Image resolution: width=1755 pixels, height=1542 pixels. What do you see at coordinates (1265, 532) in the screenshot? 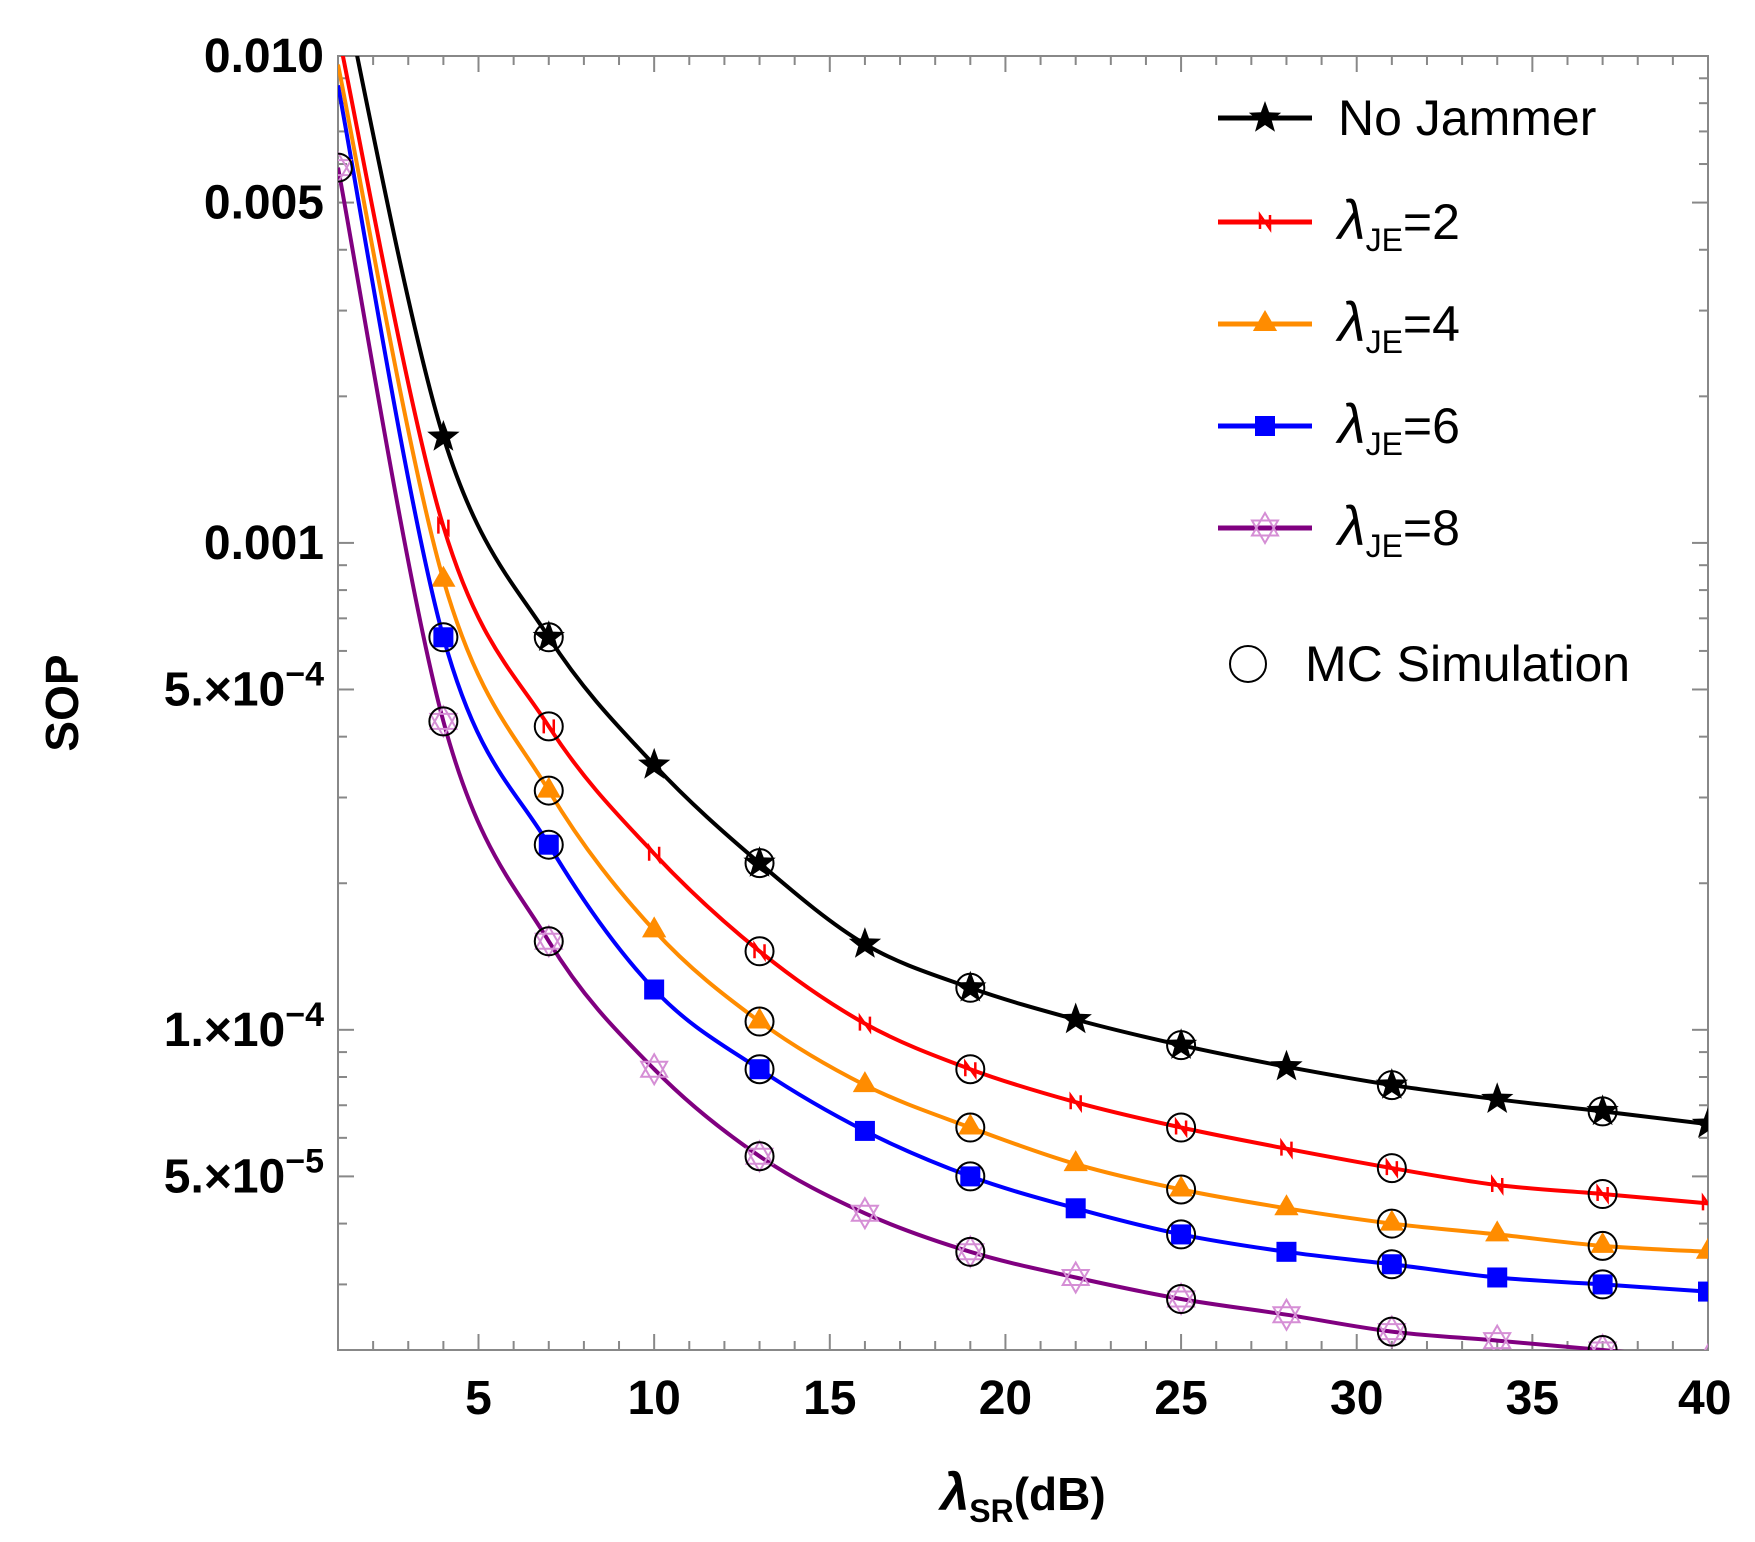
I see `legend-marker-down` at bounding box center [1265, 532].